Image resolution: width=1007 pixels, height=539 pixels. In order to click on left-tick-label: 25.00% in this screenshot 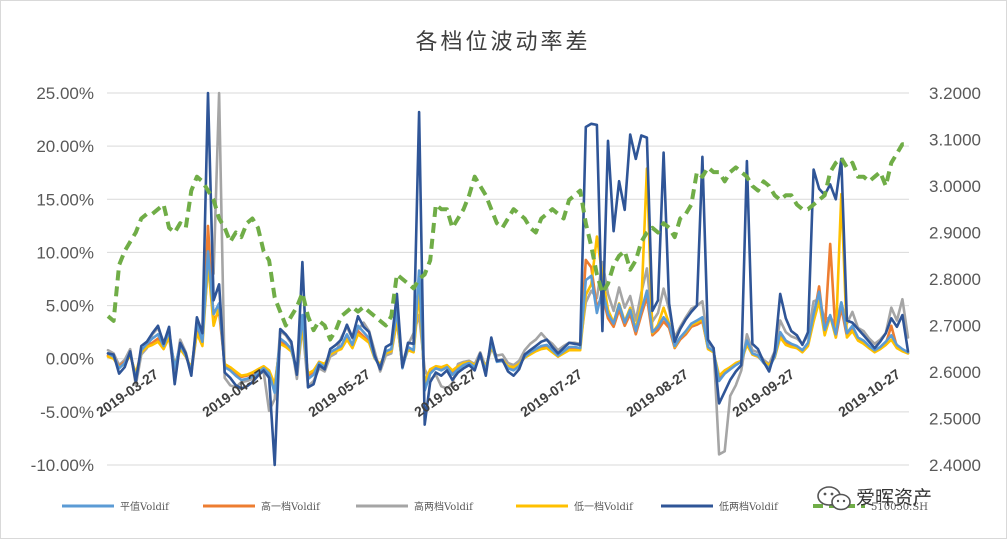, I will do `click(65, 93)`.